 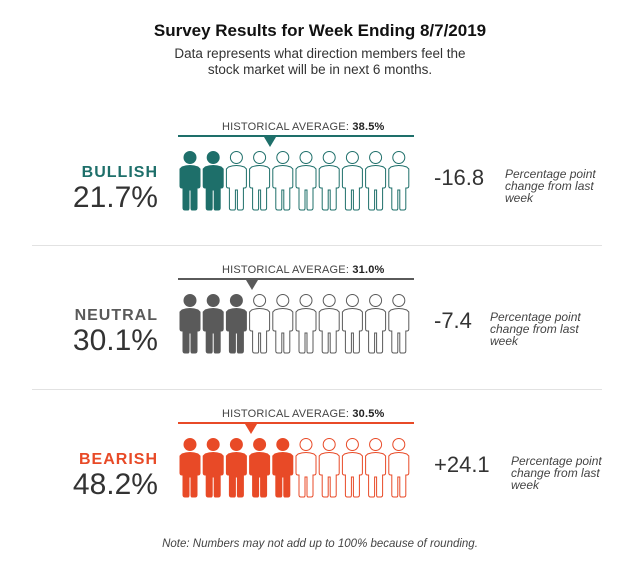 What do you see at coordinates (115, 484) in the screenshot?
I see `category-percent: 48.2%` at bounding box center [115, 484].